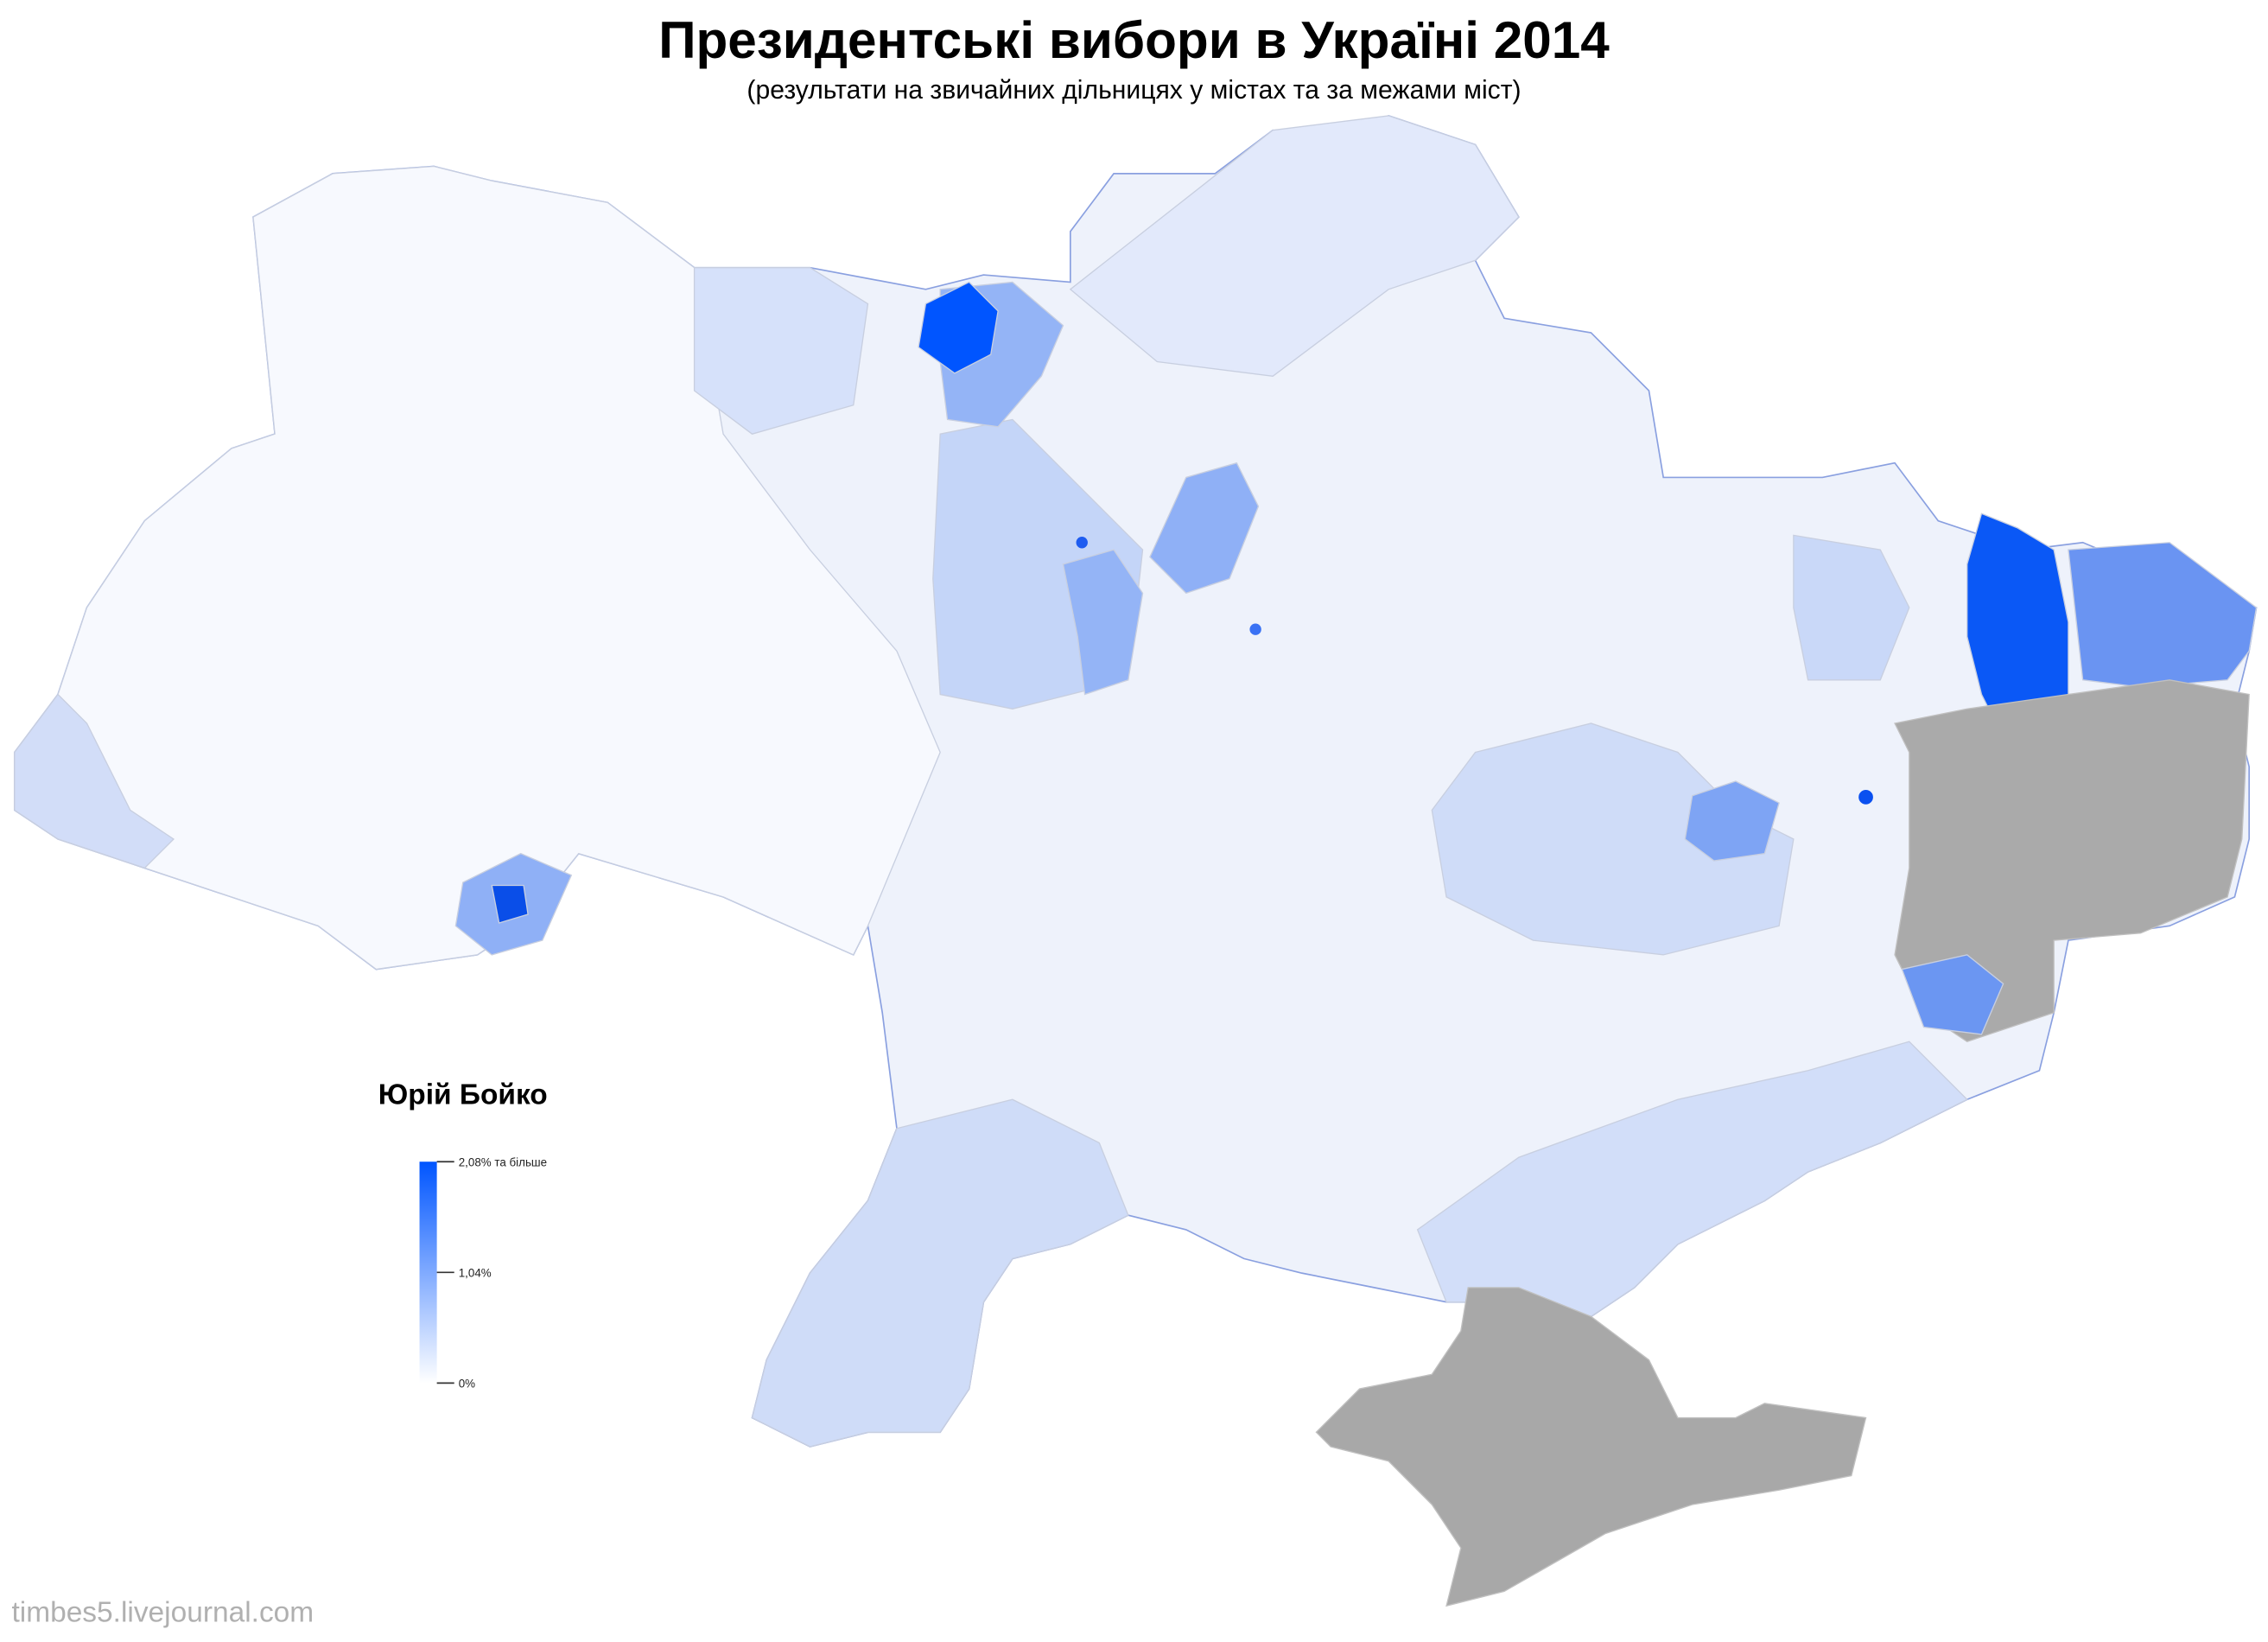 The image size is (2268, 1642). I want to click on legend-title: Юрій Бойко, so click(463, 1095).